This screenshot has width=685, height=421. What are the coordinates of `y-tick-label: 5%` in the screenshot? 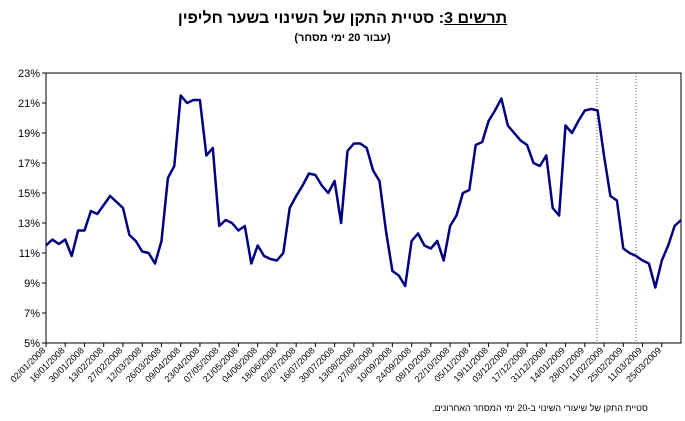 It's located at (32, 344).